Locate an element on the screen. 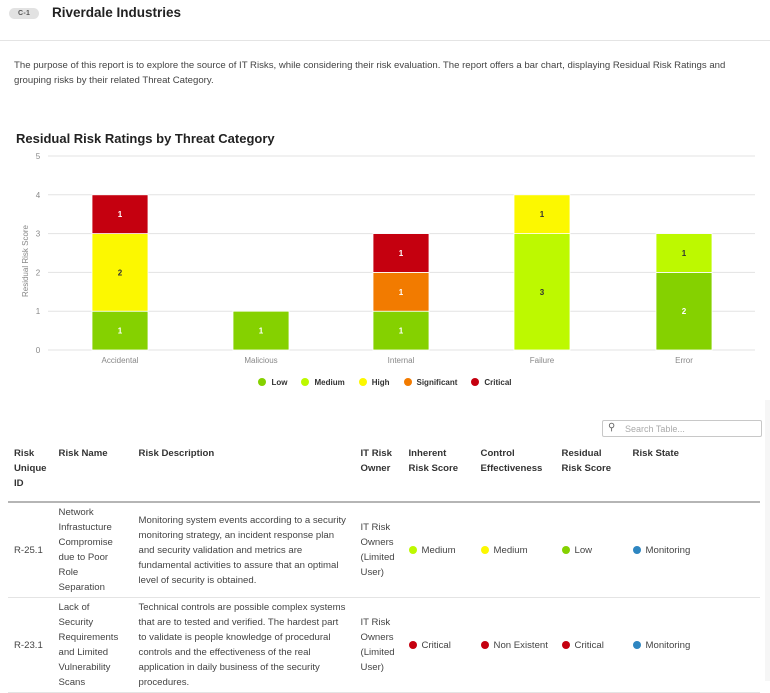 The width and height of the screenshot is (770, 693). y-tick-label: 1 is located at coordinates (38, 311).